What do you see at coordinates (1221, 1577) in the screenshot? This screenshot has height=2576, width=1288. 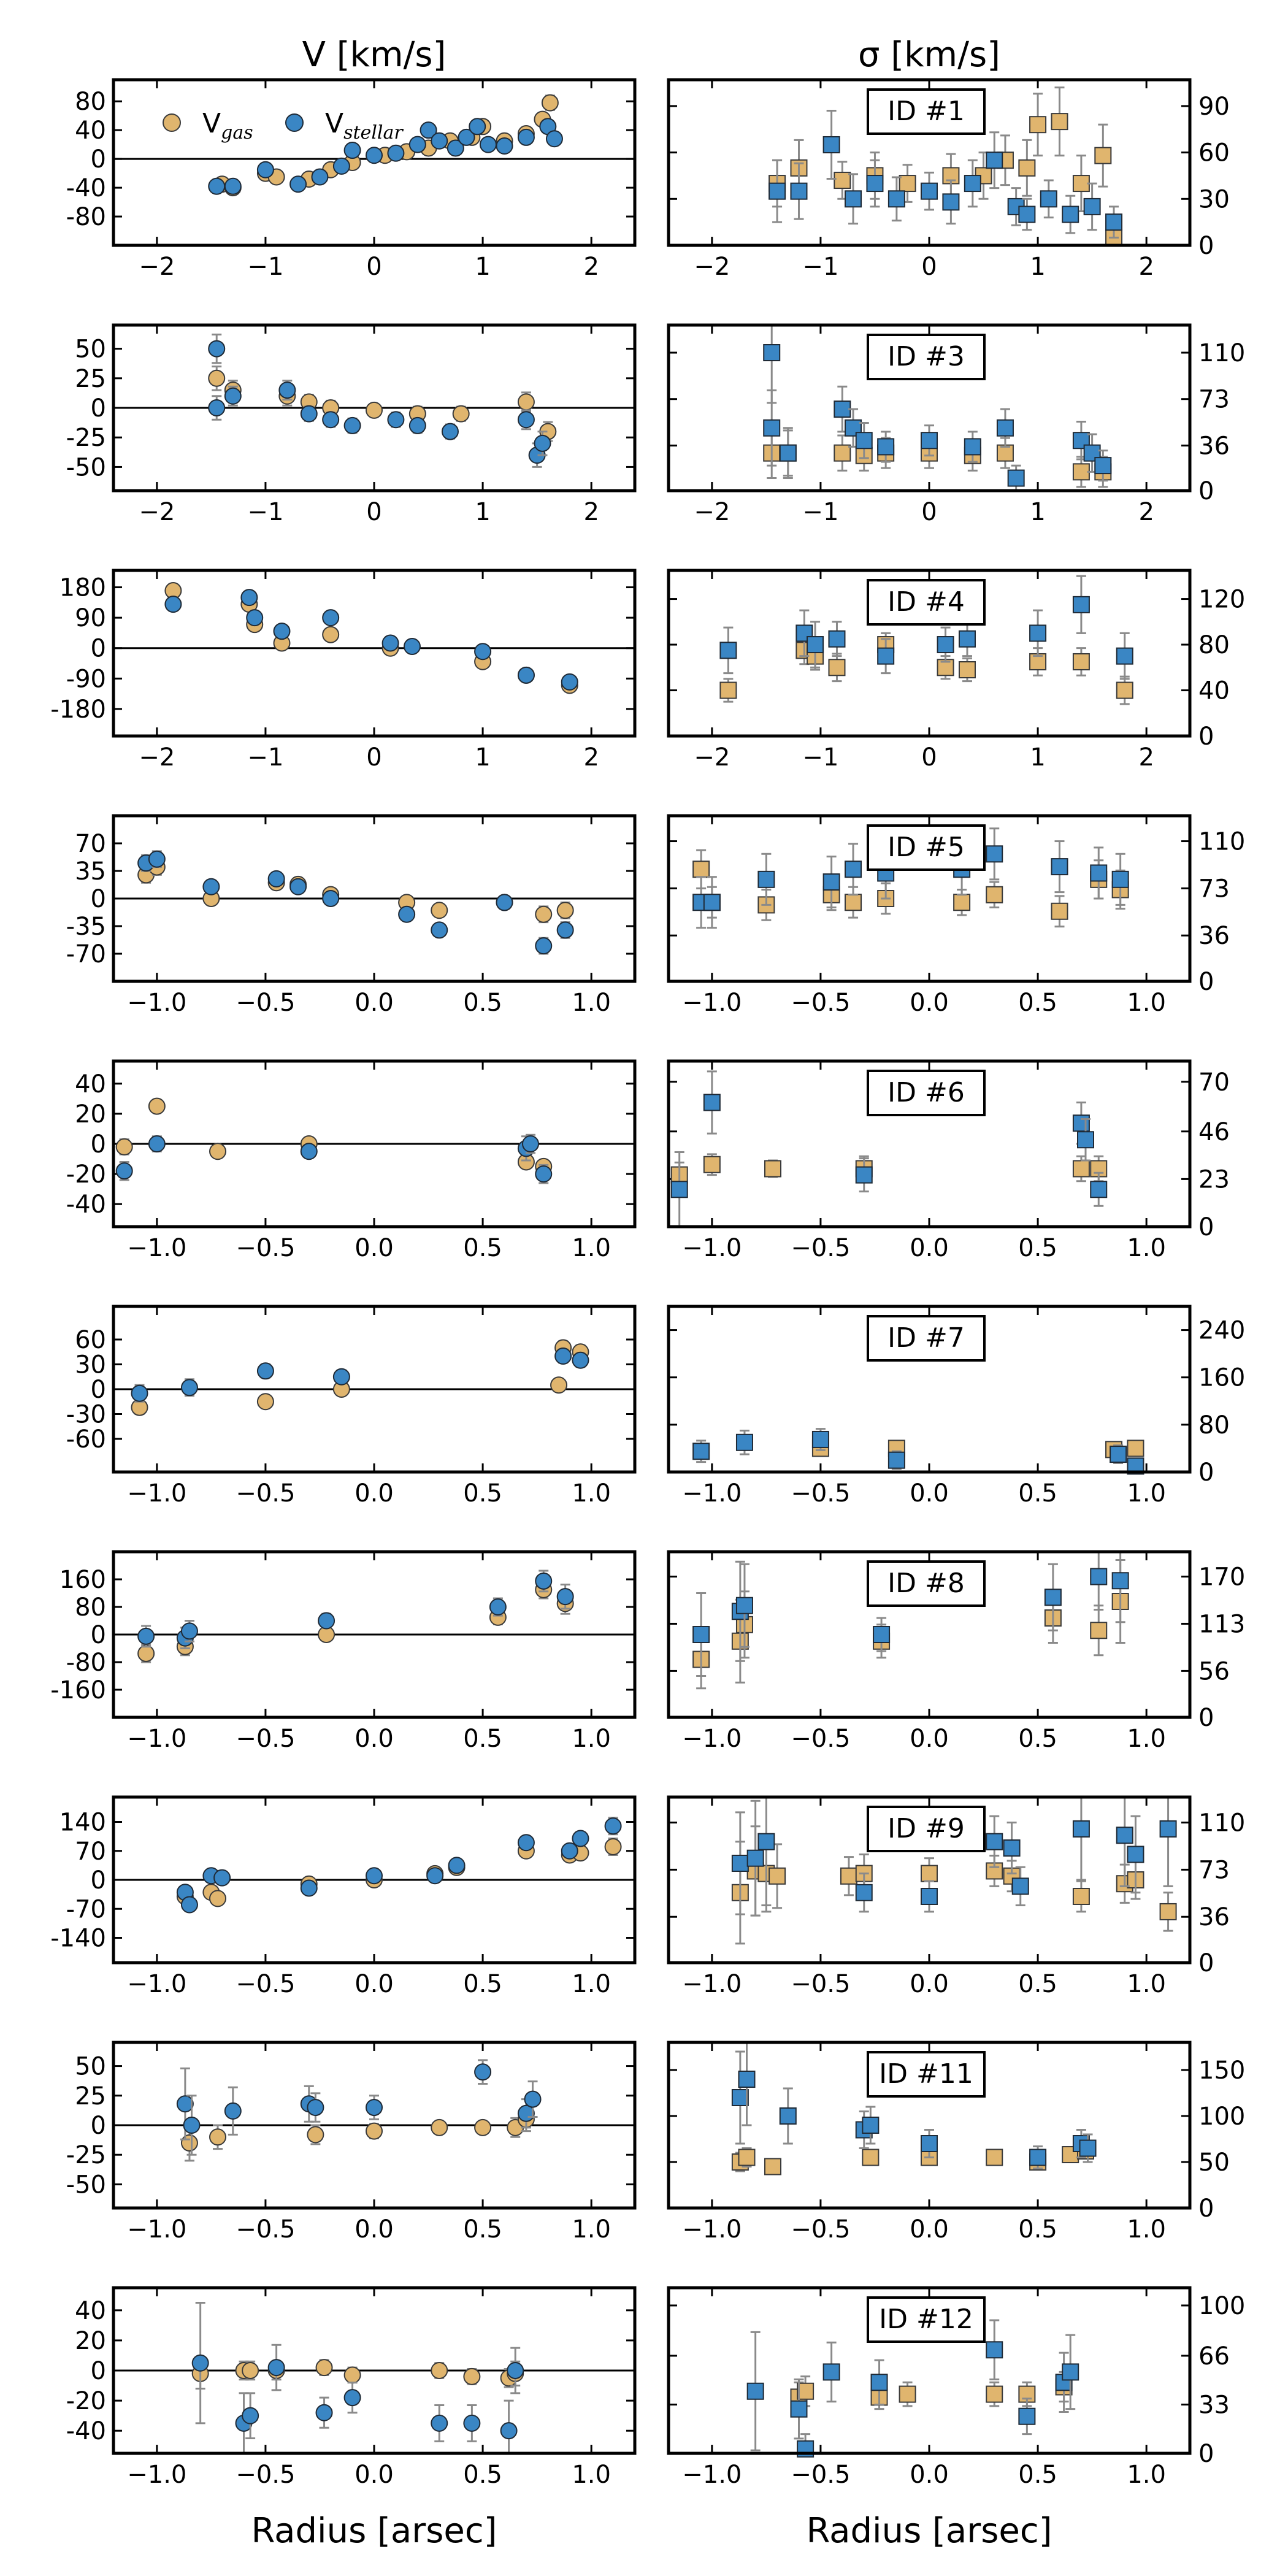 I see `y-tick-label: 170` at bounding box center [1221, 1577].